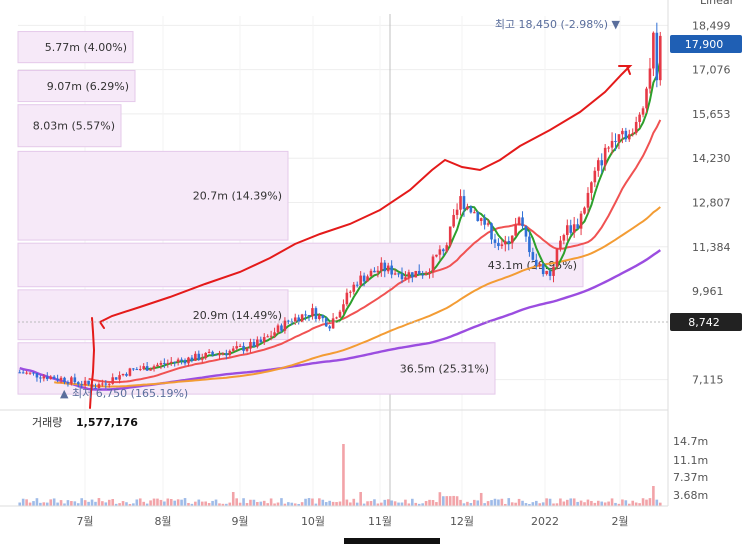 The height and width of the screenshot is (544, 742). Describe the element at coordinates (380, 521) in the screenshot. I see `x-tick-label: 11월` at that location.